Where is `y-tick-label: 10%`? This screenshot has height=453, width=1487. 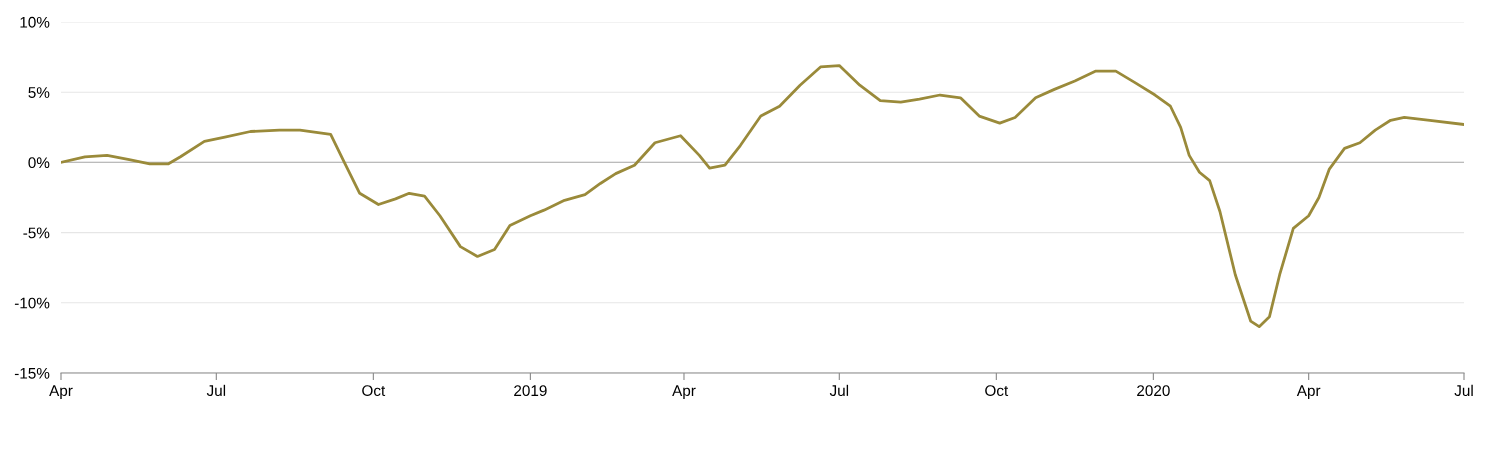 y-tick-label: 10% is located at coordinates (35, 22).